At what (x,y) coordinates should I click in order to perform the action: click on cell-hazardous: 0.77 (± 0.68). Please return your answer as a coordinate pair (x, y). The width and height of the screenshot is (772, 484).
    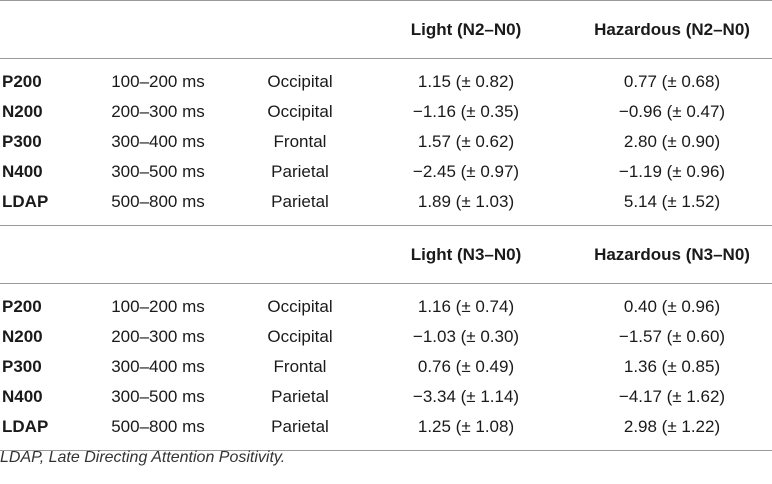
    Looking at the image, I should click on (672, 81).